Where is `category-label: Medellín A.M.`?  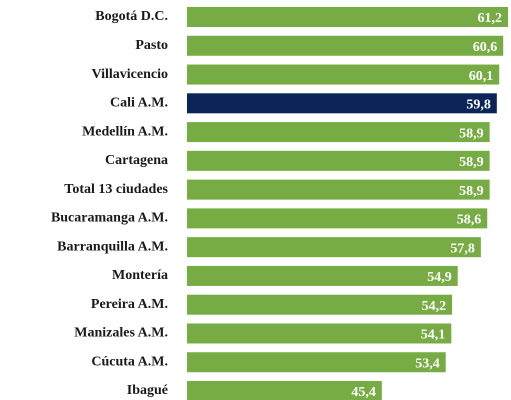 category-label: Medellín A.M. is located at coordinates (125, 131).